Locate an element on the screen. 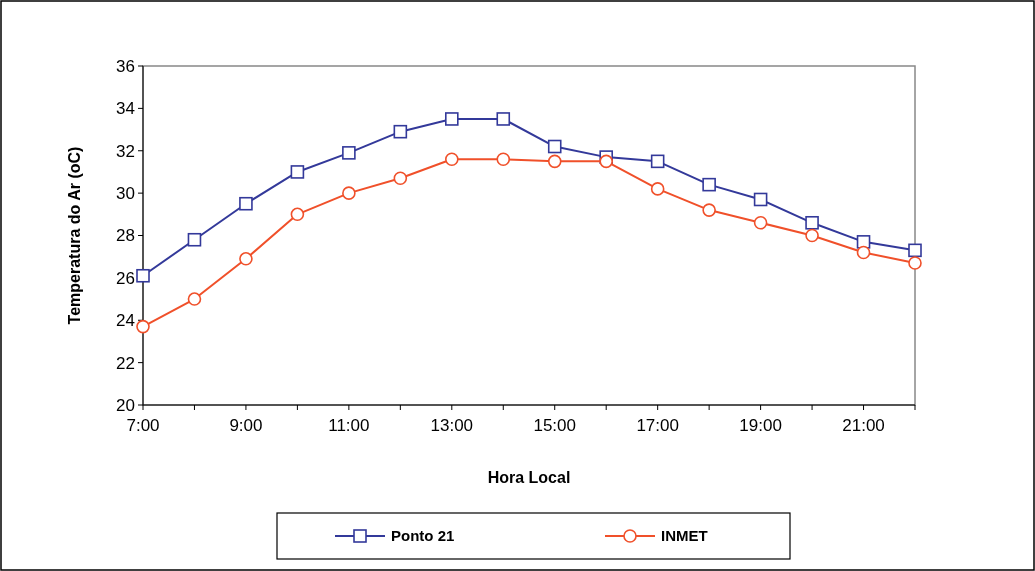 This screenshot has height=571, width=1035. x-tick-label: 11:00 is located at coordinates (349, 425).